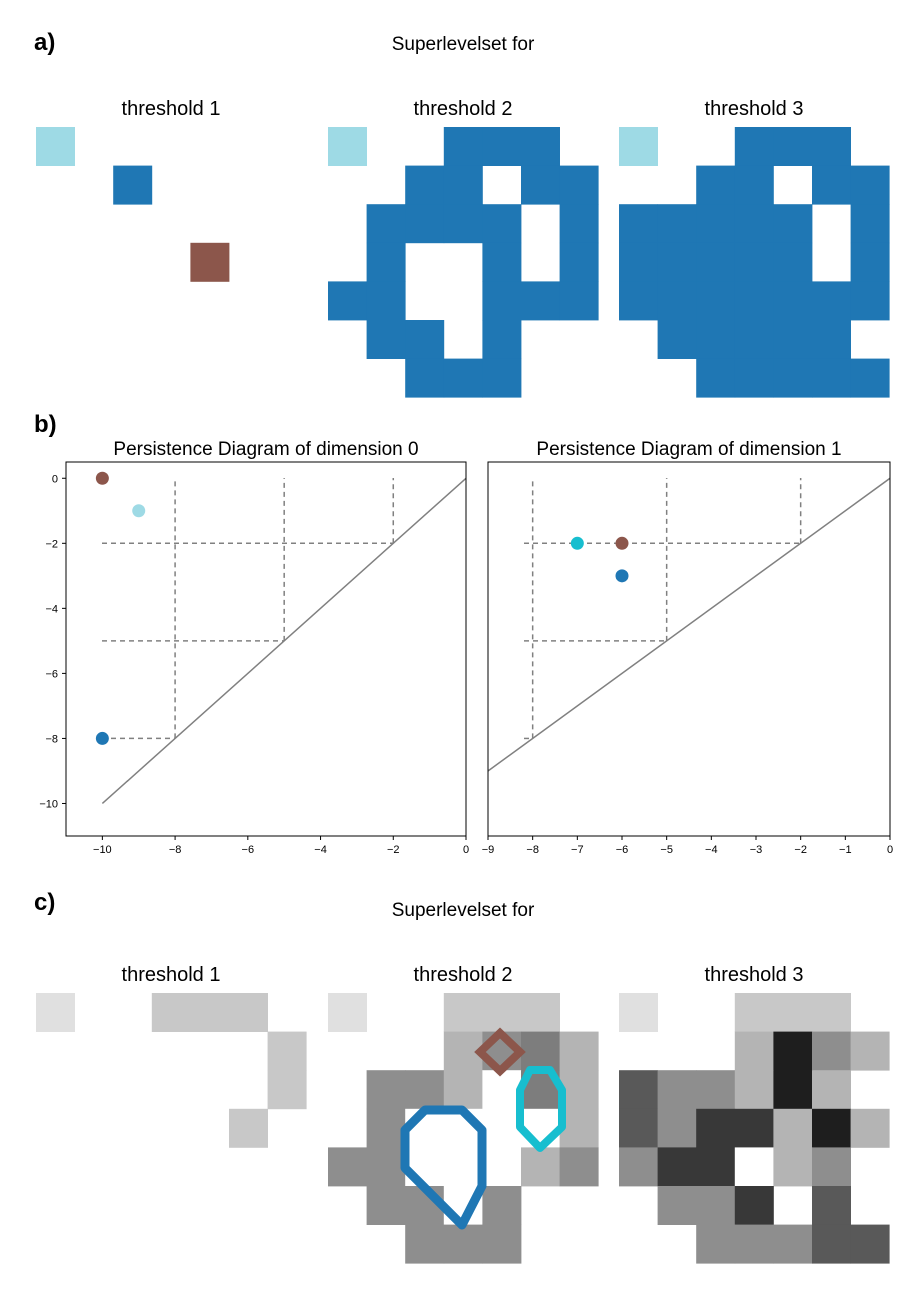 The image size is (904, 1304). Describe the element at coordinates (347, 1012) in the screenshot. I see `pixel-gray-a` at that location.